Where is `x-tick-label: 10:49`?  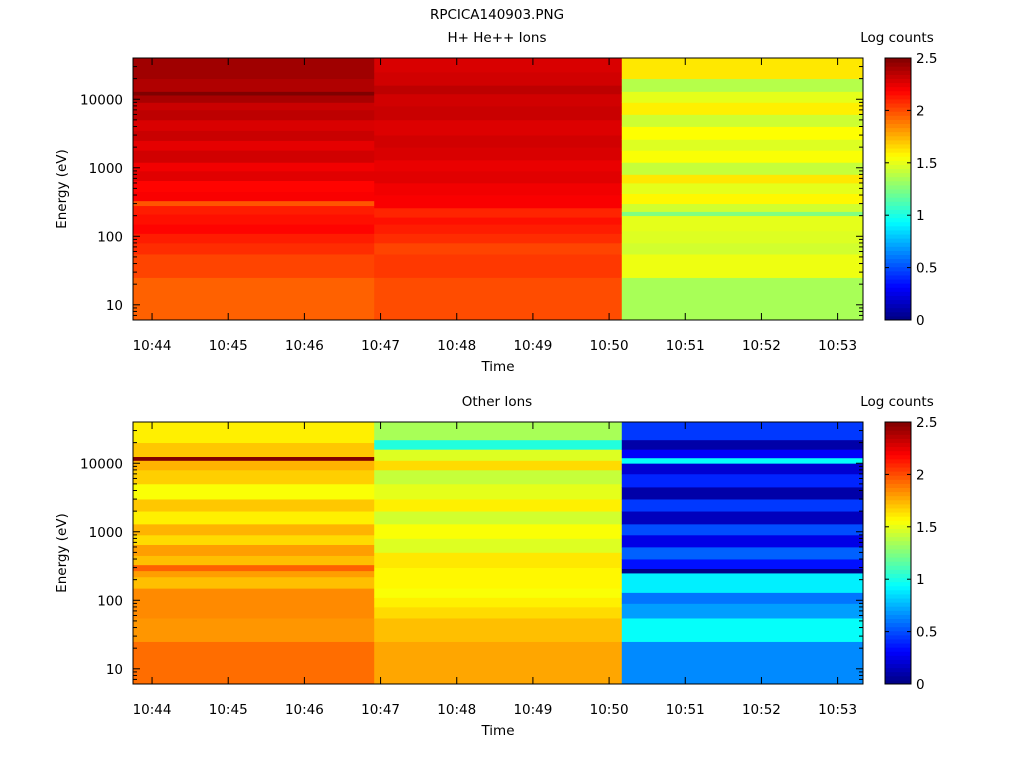 x-tick-label: 10:49 is located at coordinates (532, 710).